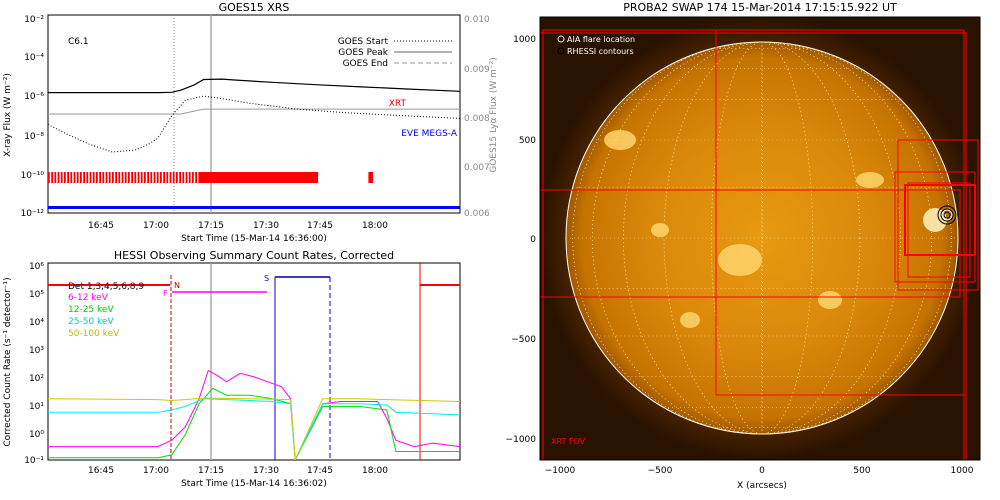 This screenshot has height=500, width=1000. I want to click on goes-y2tick: 0.007, so click(477, 168).